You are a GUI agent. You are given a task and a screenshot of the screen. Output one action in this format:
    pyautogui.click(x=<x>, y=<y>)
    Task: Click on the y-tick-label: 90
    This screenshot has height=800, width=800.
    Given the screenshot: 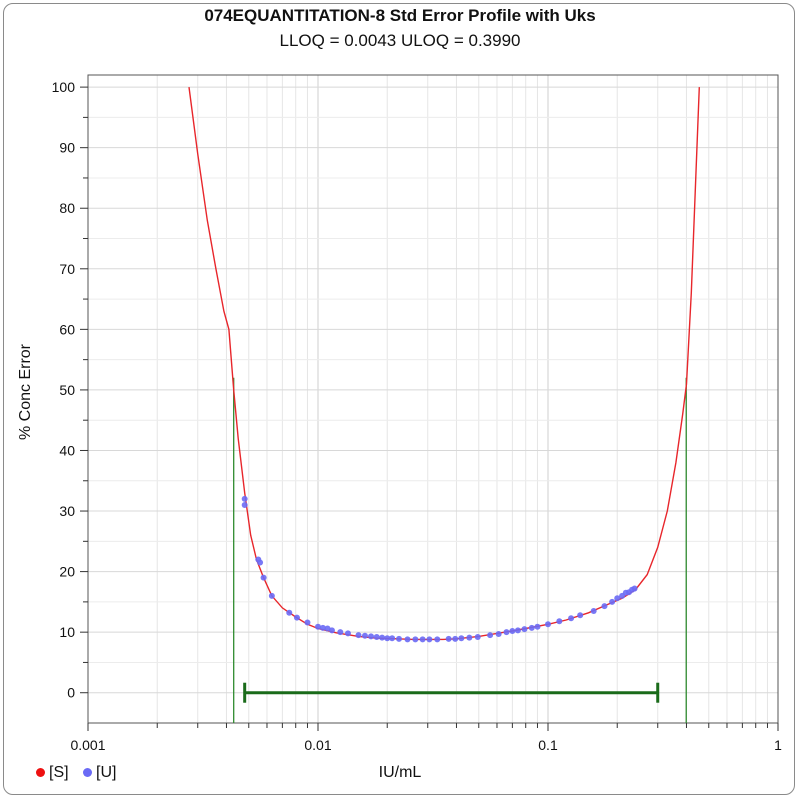 What is the action you would take?
    pyautogui.click(x=67, y=148)
    